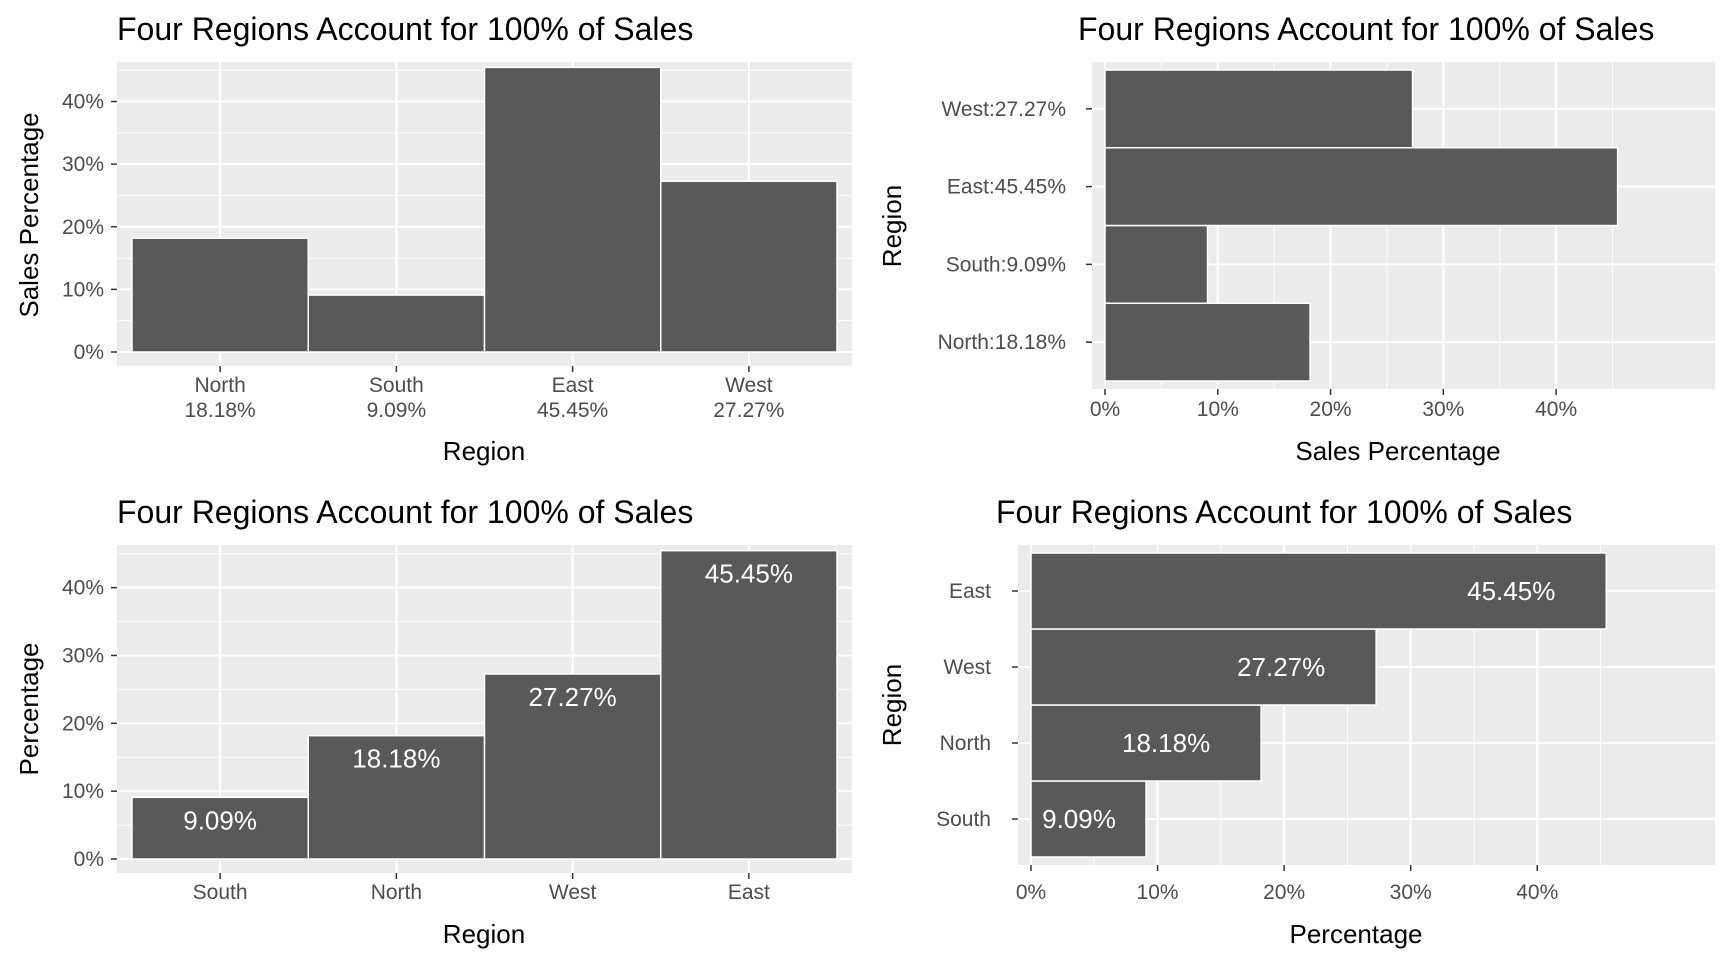 Image resolution: width=1728 pixels, height=960 pixels. What do you see at coordinates (965, 743) in the screenshot?
I see `chart-4-y-tick-label: North` at bounding box center [965, 743].